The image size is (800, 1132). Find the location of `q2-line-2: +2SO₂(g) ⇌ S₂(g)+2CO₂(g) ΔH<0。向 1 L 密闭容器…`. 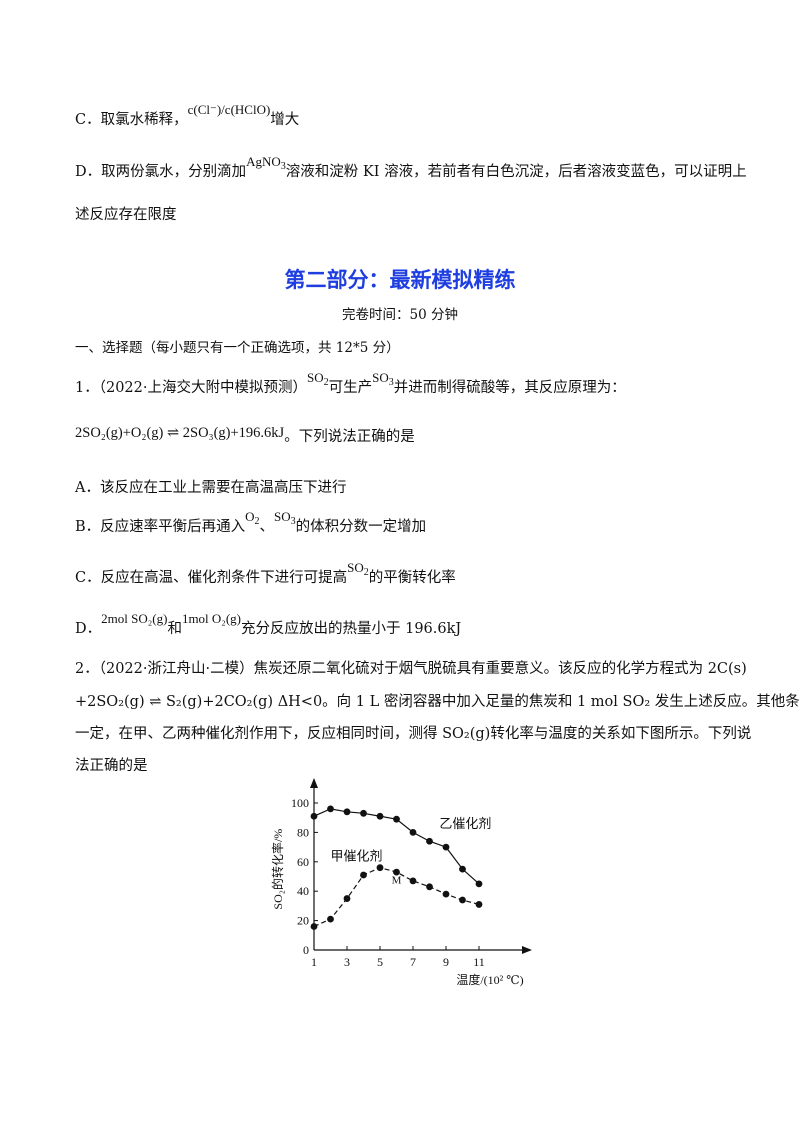

q2-line-2: +2SO₂(g) ⇌ S₂(g)+2CO₂(g) ΔH<0。向 1 L 密闭容器… is located at coordinates (437, 702).